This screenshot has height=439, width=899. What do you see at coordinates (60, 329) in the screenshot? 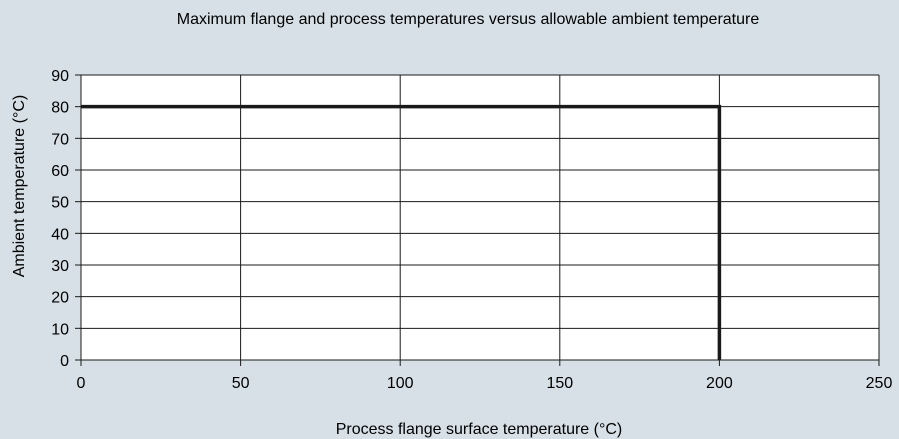
I see `y-tick-label: 10` at bounding box center [60, 329].